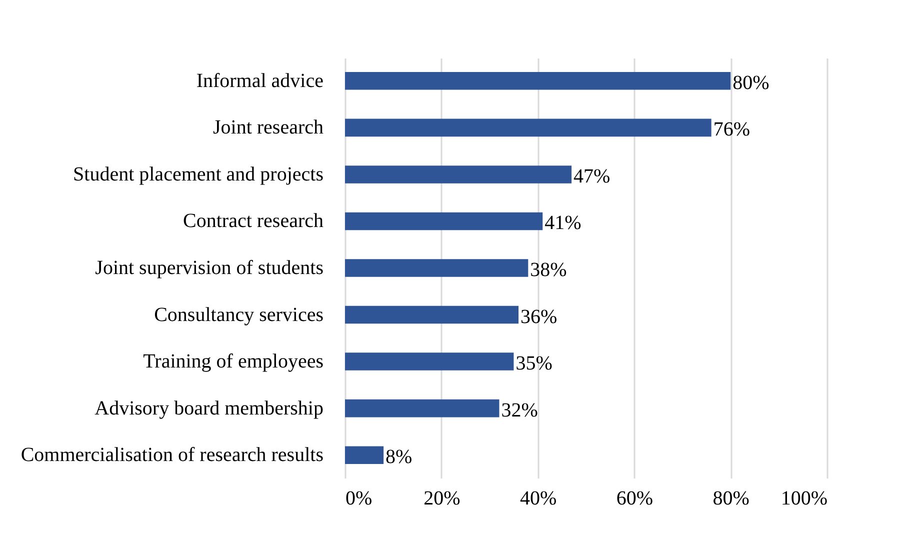  Describe the element at coordinates (253, 221) in the screenshot. I see `y-tick-label: Contract research` at that location.